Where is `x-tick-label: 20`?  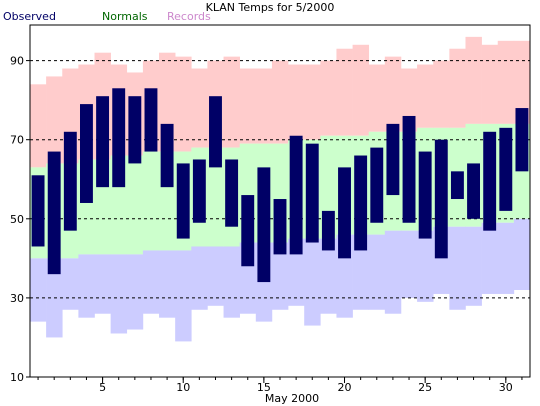 x-tick-label: 20 is located at coordinates (345, 387).